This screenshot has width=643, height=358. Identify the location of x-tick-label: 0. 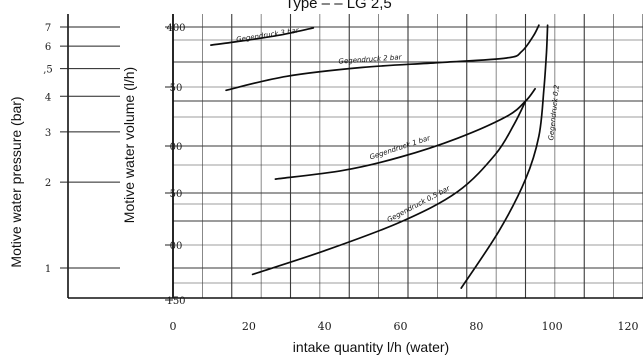
(173, 326).